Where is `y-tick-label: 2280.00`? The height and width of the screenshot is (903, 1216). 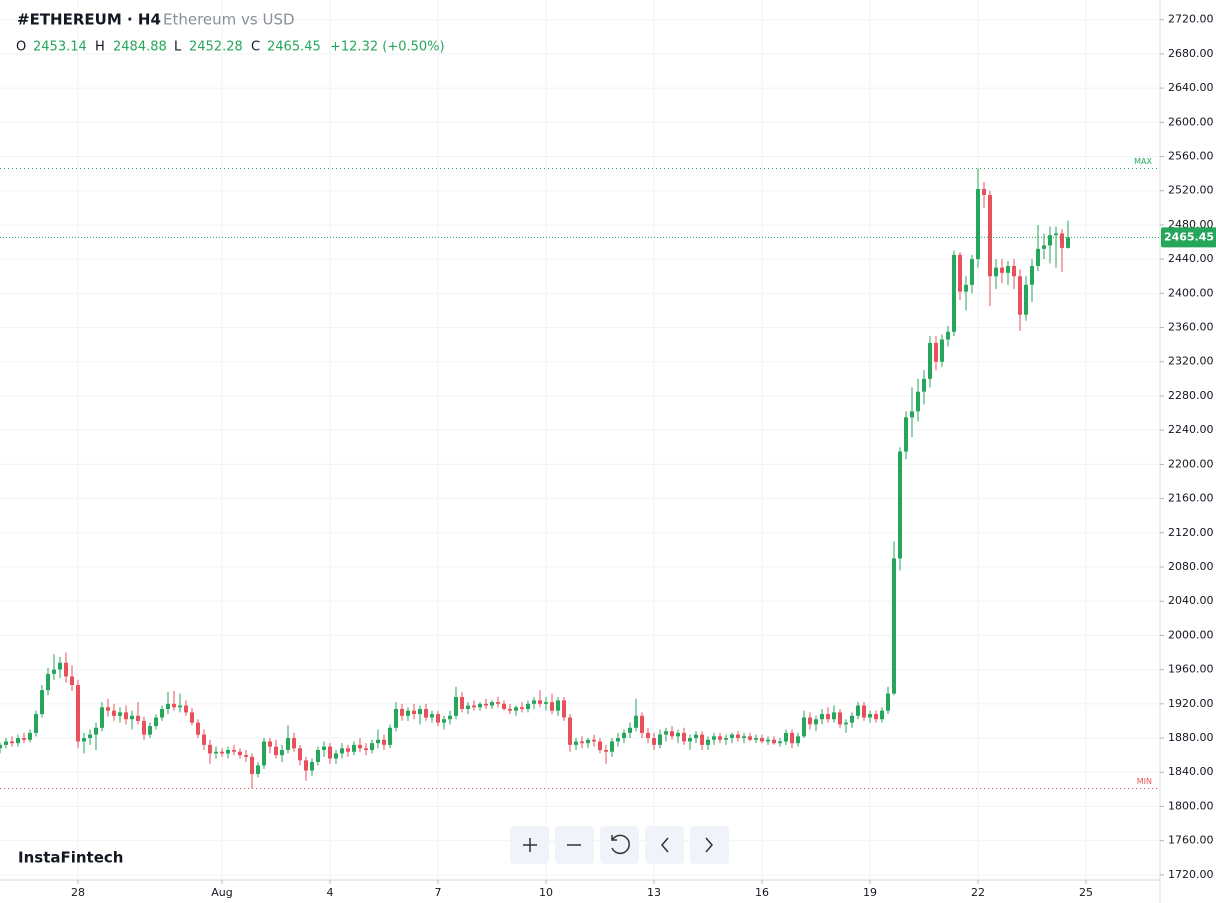
y-tick-label: 2280.00 is located at coordinates (1191, 395).